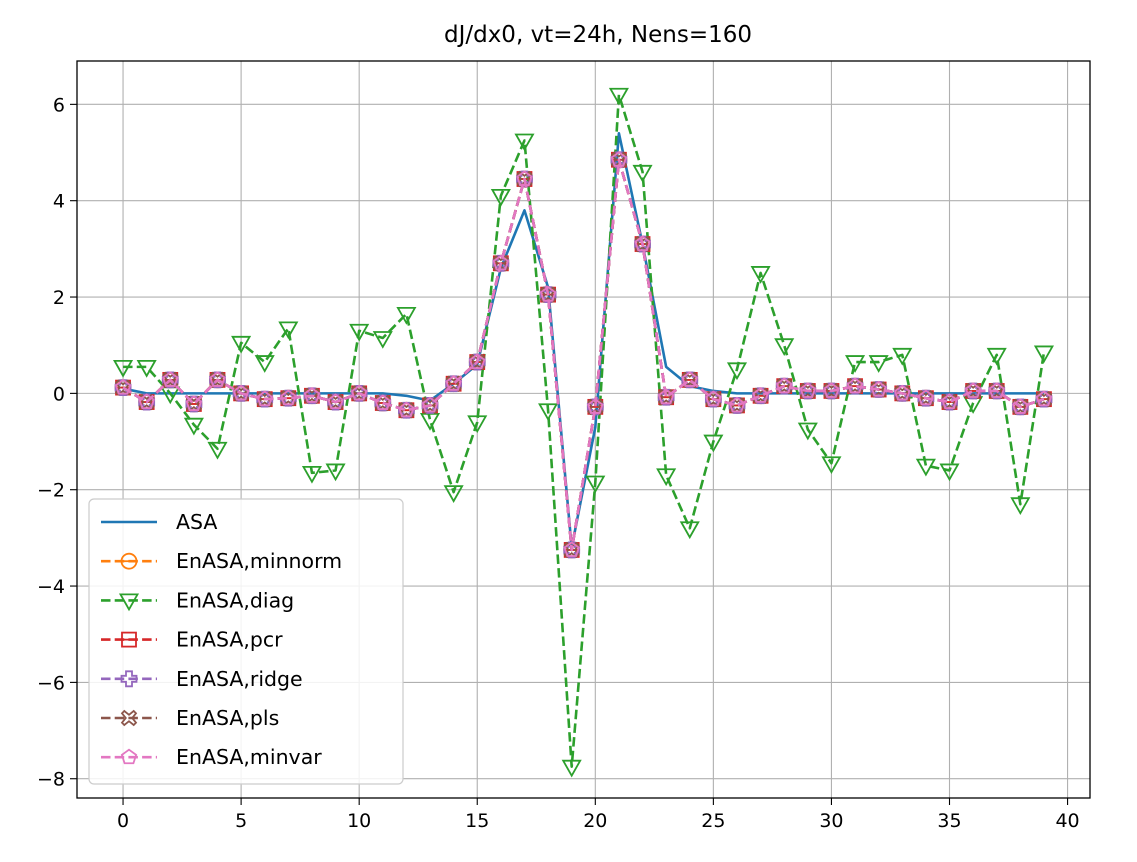 The height and width of the screenshot is (862, 1137). I want to click on x-tick-label: 40, so click(1067, 821).